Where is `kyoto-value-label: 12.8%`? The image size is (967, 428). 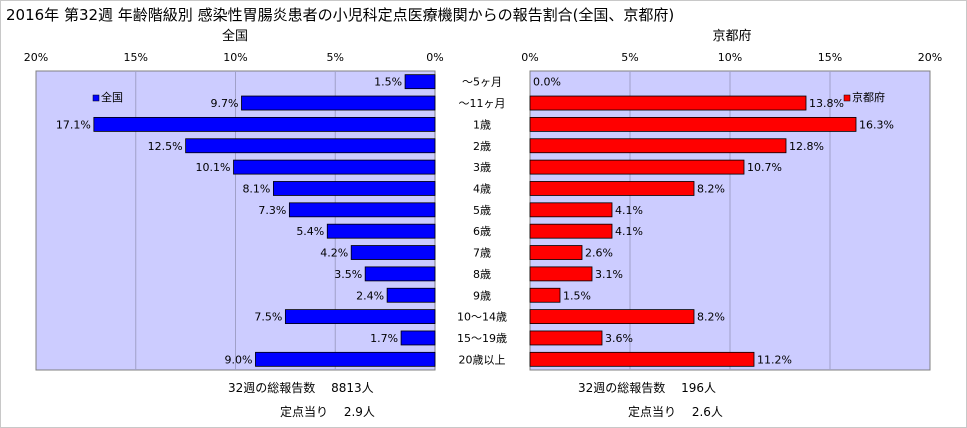
kyoto-value-label: 12.8% is located at coordinates (806, 146).